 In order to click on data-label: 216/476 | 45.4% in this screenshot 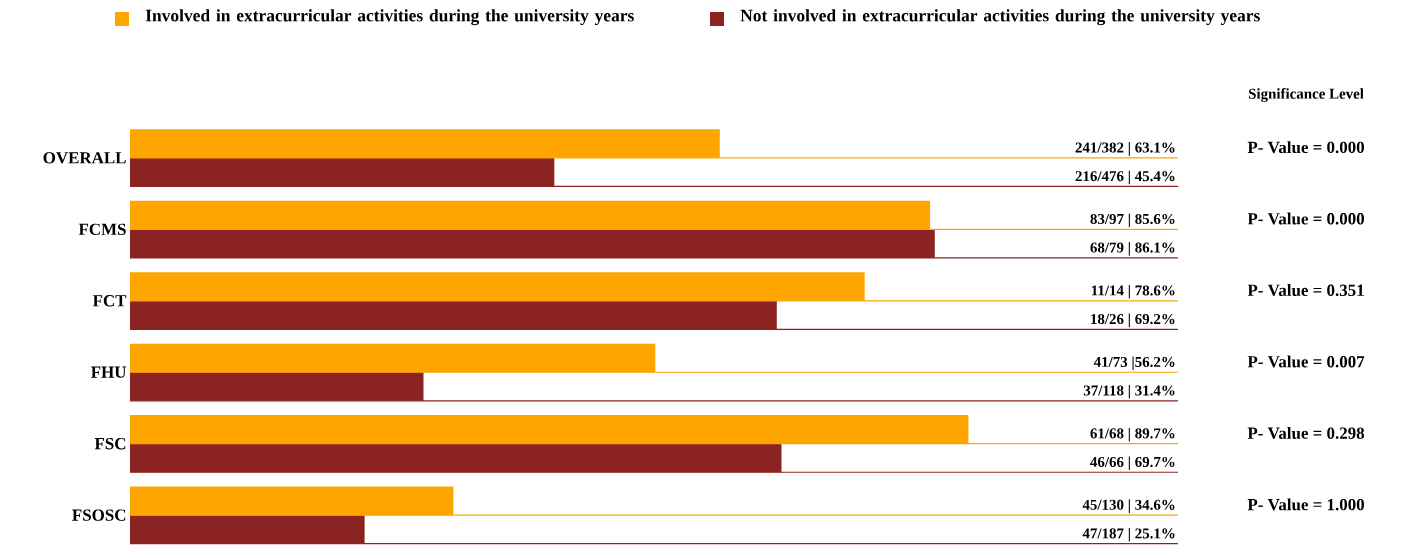, I will do `click(1125, 177)`.